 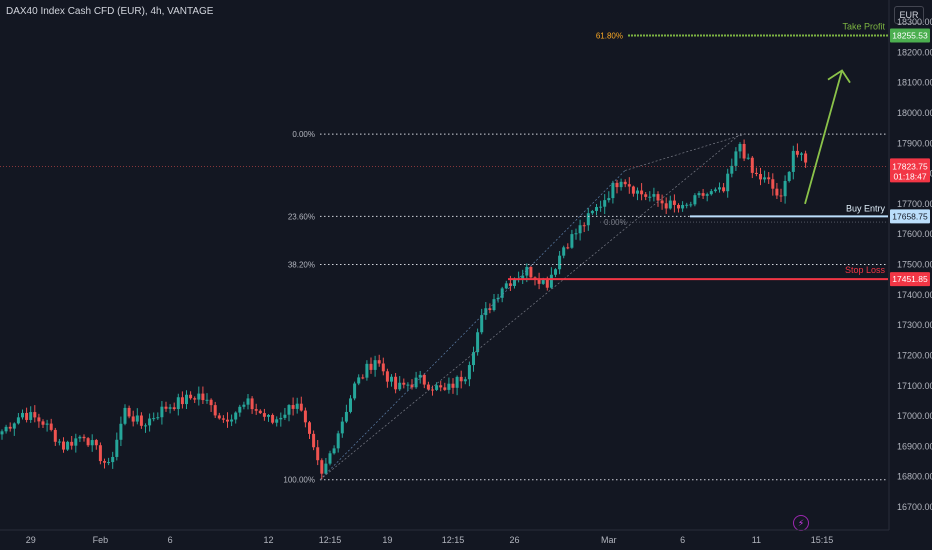 What do you see at coordinates (914, 22) in the screenshot?
I see `price-tick-label: 18300.00` at bounding box center [914, 22].